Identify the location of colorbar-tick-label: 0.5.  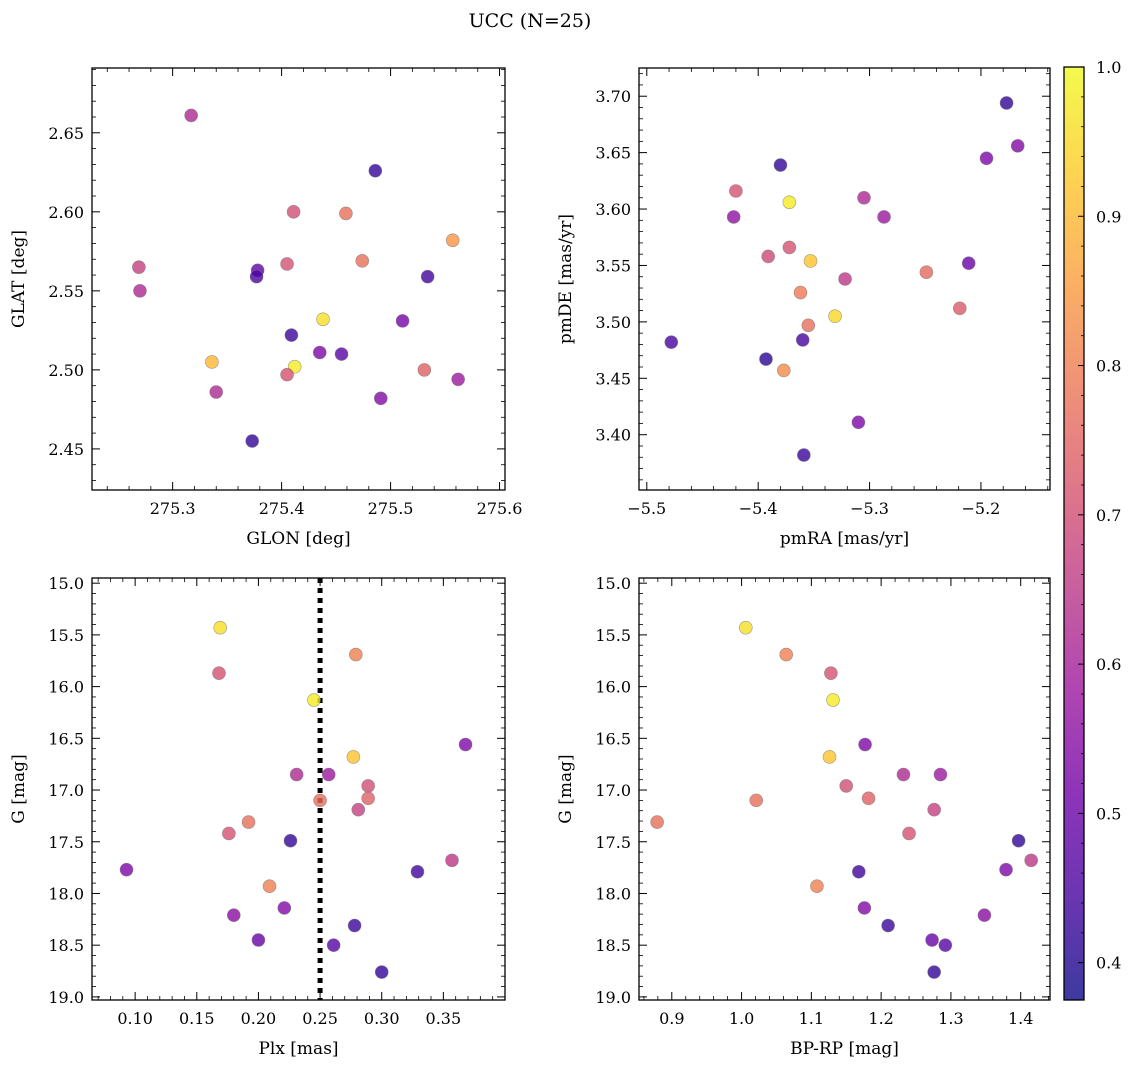
(1108, 813).